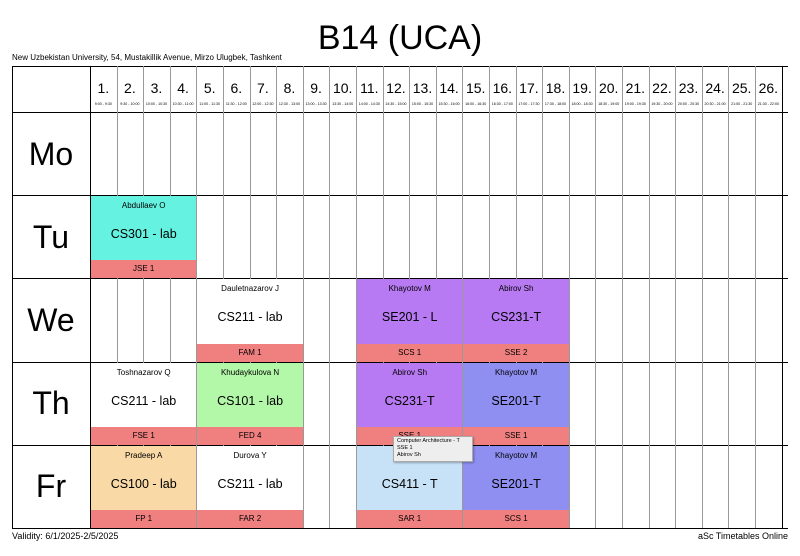 This screenshot has height=556, width=800. Describe the element at coordinates (662, 104) in the screenshot. I see `period-time: 19:30 - 20:00` at that location.